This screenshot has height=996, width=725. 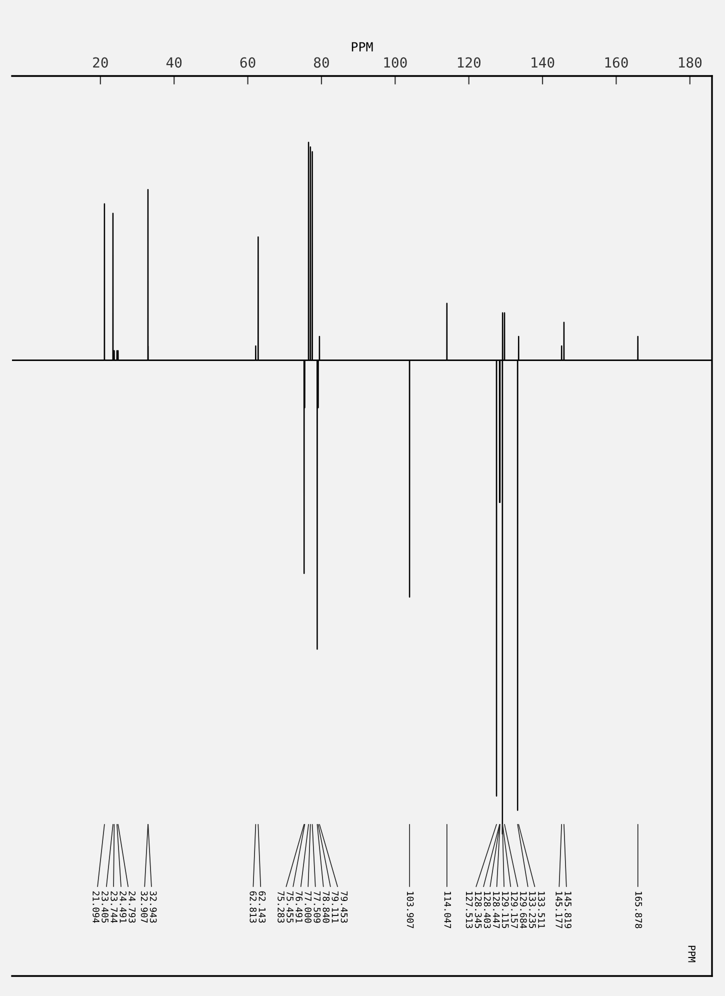 What do you see at coordinates (321, 62) in the screenshot?
I see `x-tick-label: 80` at bounding box center [321, 62].